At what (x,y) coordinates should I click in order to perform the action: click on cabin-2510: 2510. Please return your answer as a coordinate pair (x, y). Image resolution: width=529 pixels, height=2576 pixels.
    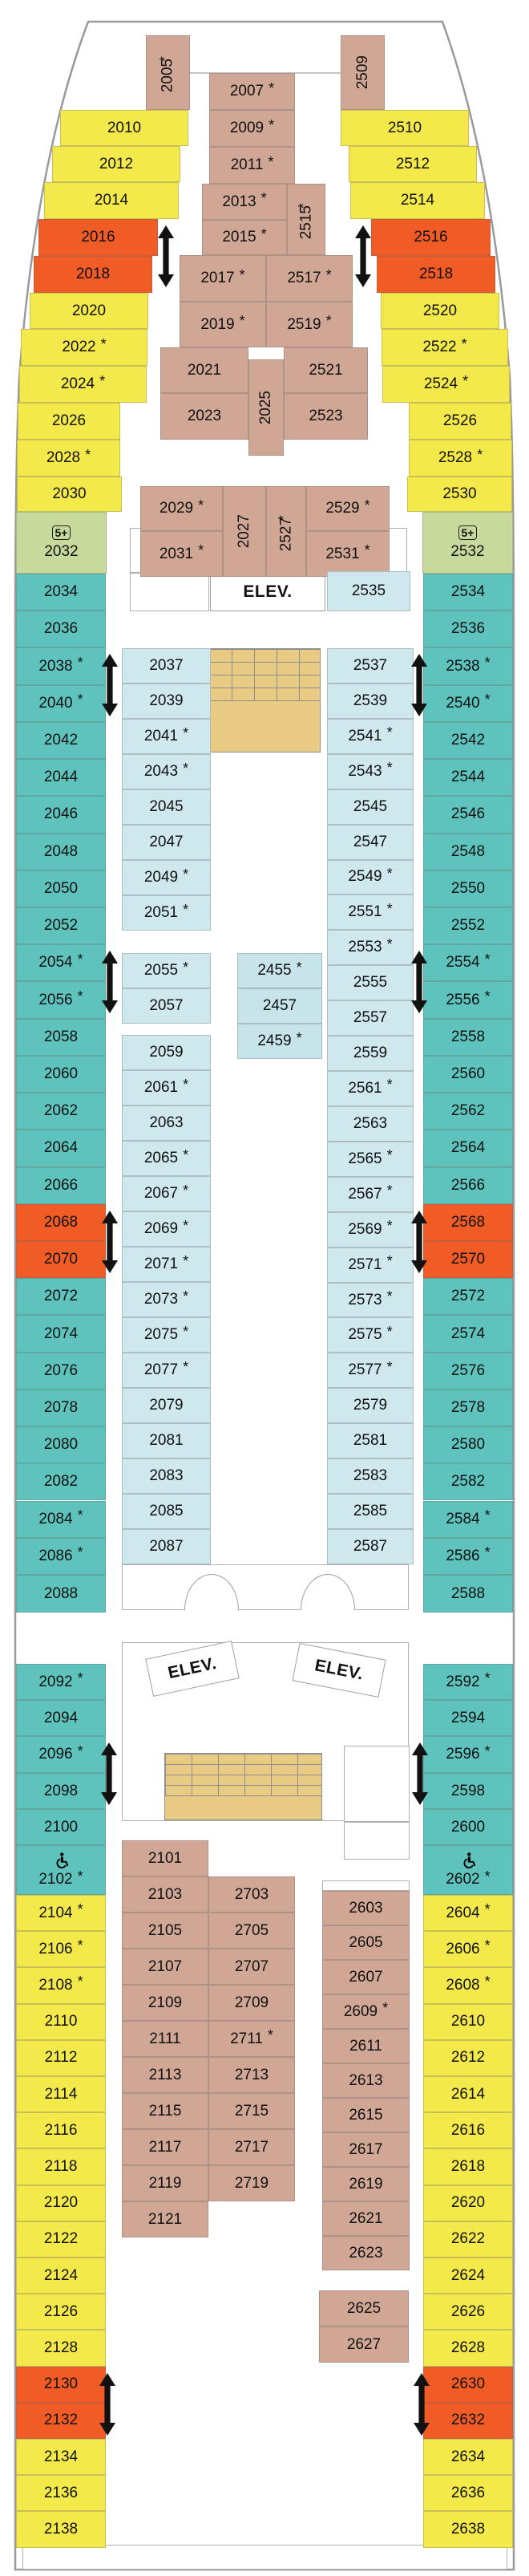
    Looking at the image, I should click on (405, 128).